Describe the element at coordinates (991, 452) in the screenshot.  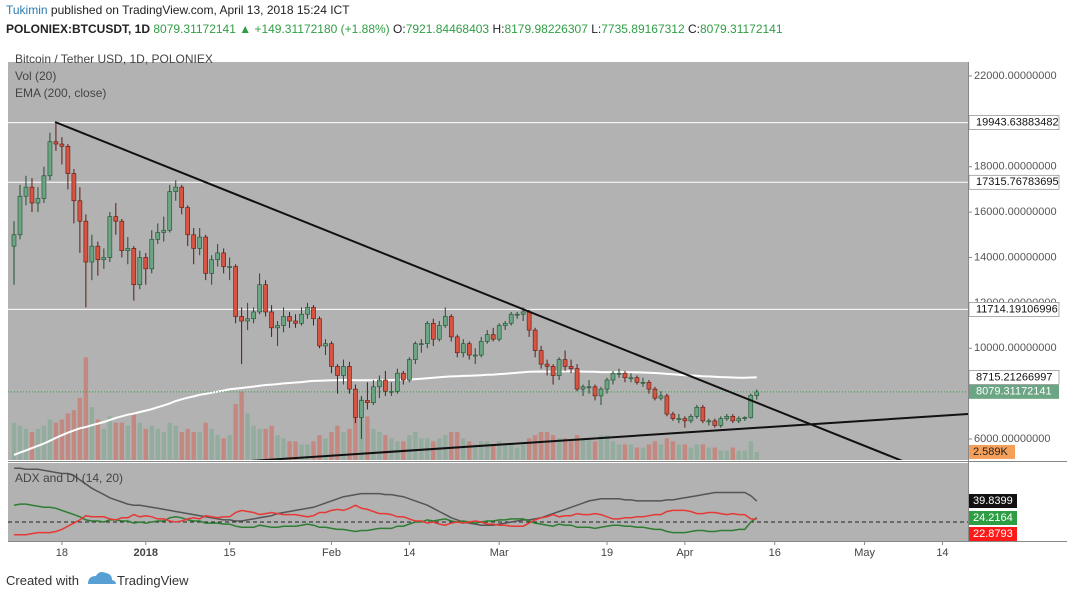
I see `volume-value-label: 2.589K` at that location.